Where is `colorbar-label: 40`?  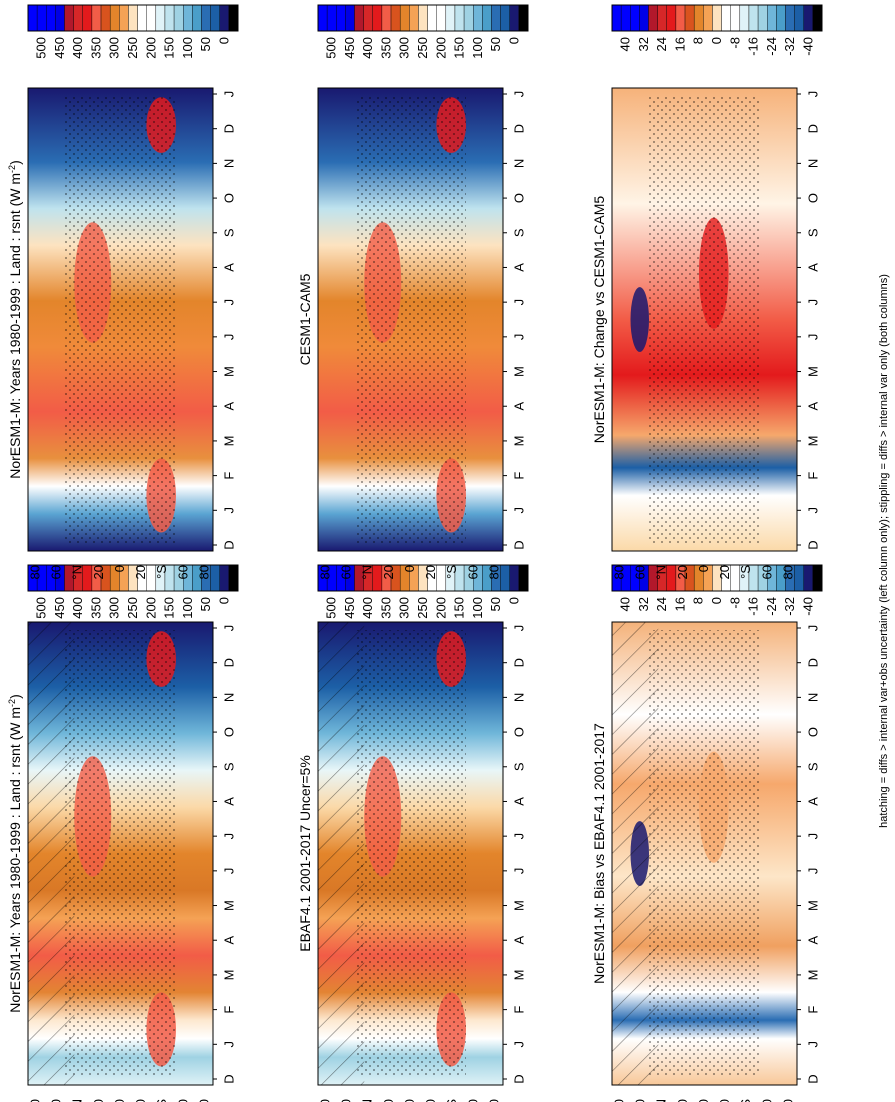 colorbar-label: 40 is located at coordinates (625, 44).